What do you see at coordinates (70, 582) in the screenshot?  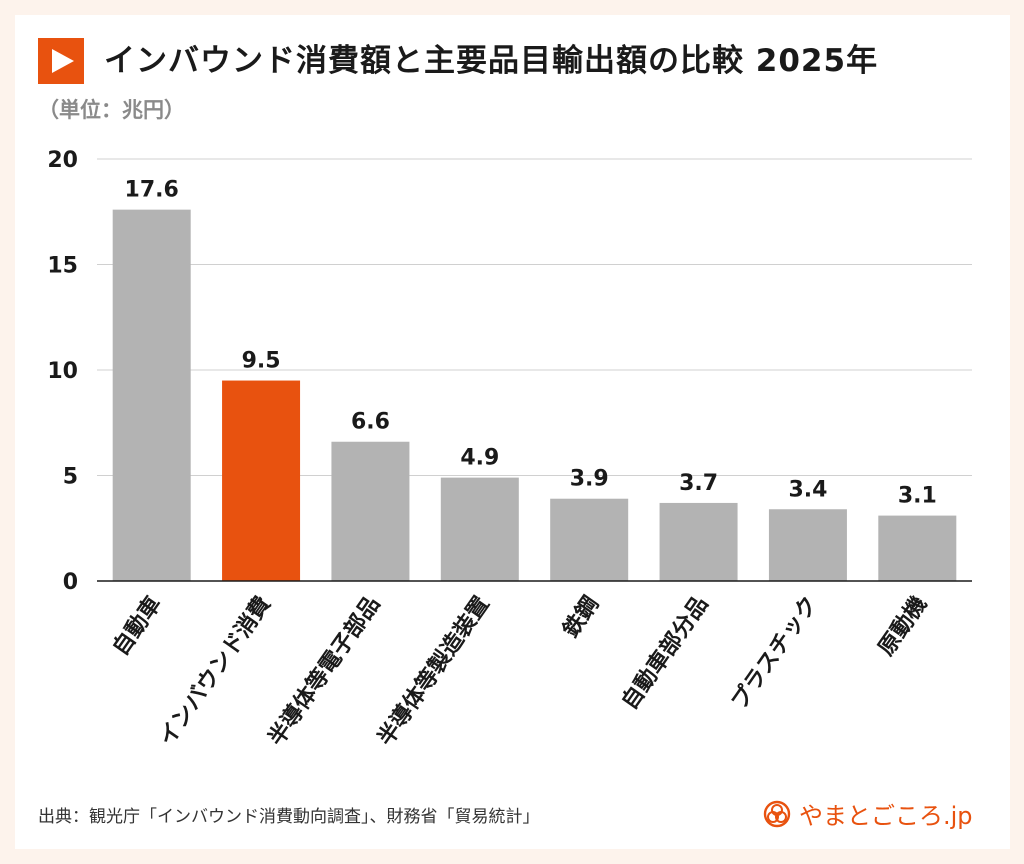 I see `y-tick-label: 0` at bounding box center [70, 582].